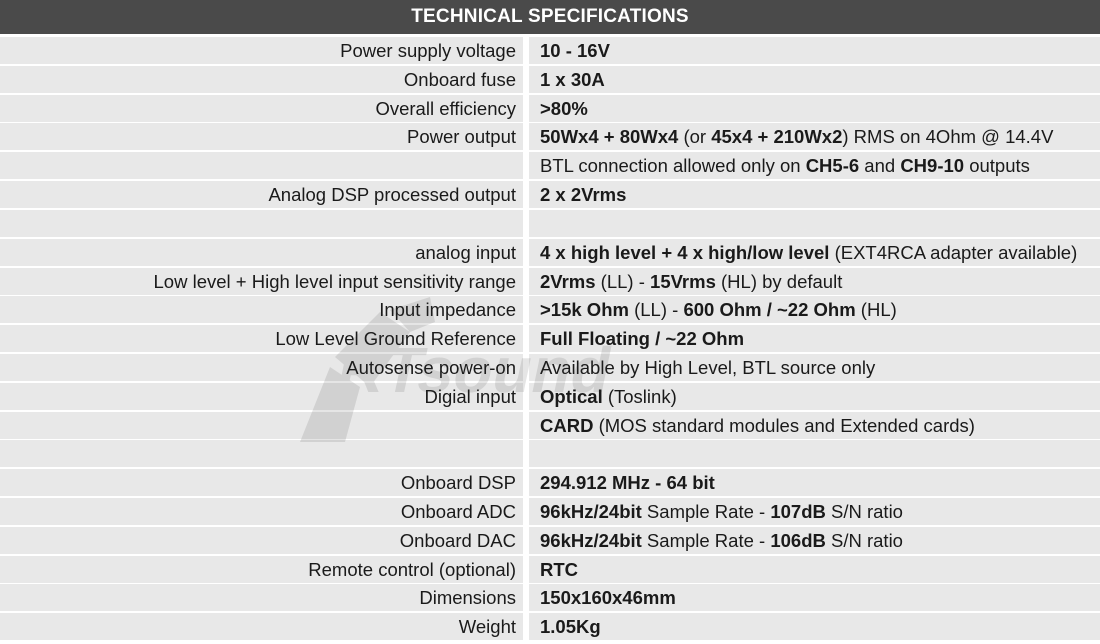  What do you see at coordinates (584, 310) in the screenshot?
I see `spec-value-bold: >15k Ohm` at bounding box center [584, 310].